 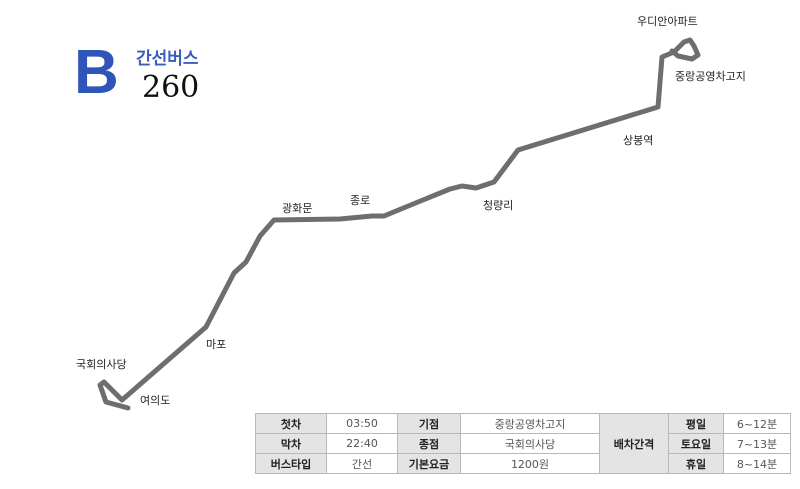 I want to click on fare-label: 기본요금, so click(x=429, y=463).